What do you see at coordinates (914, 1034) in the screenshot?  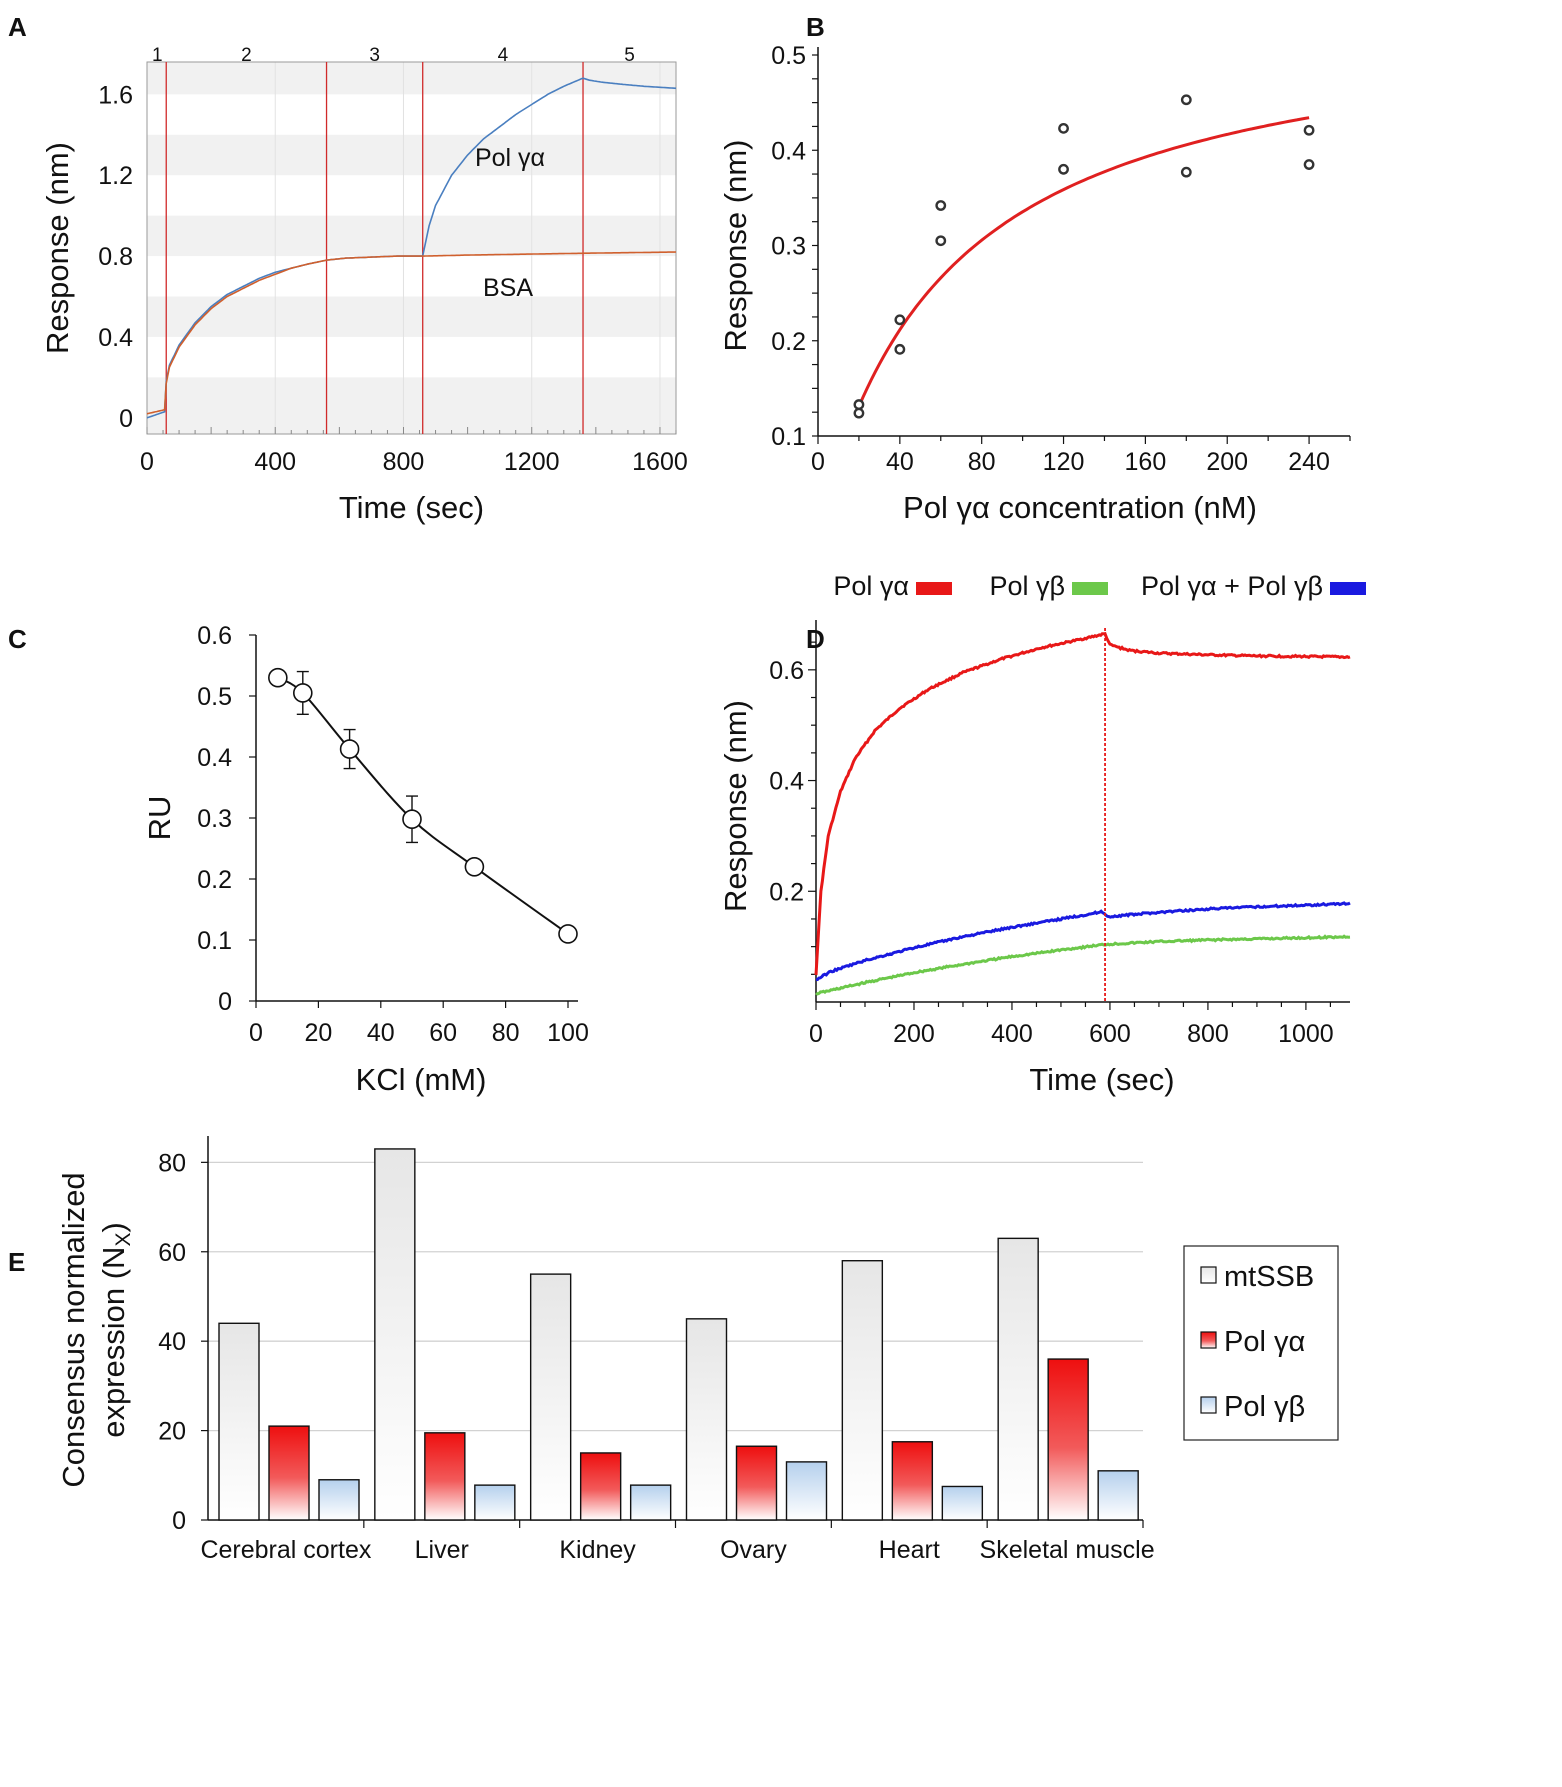 I see `x-tick-label: 200` at bounding box center [914, 1034].